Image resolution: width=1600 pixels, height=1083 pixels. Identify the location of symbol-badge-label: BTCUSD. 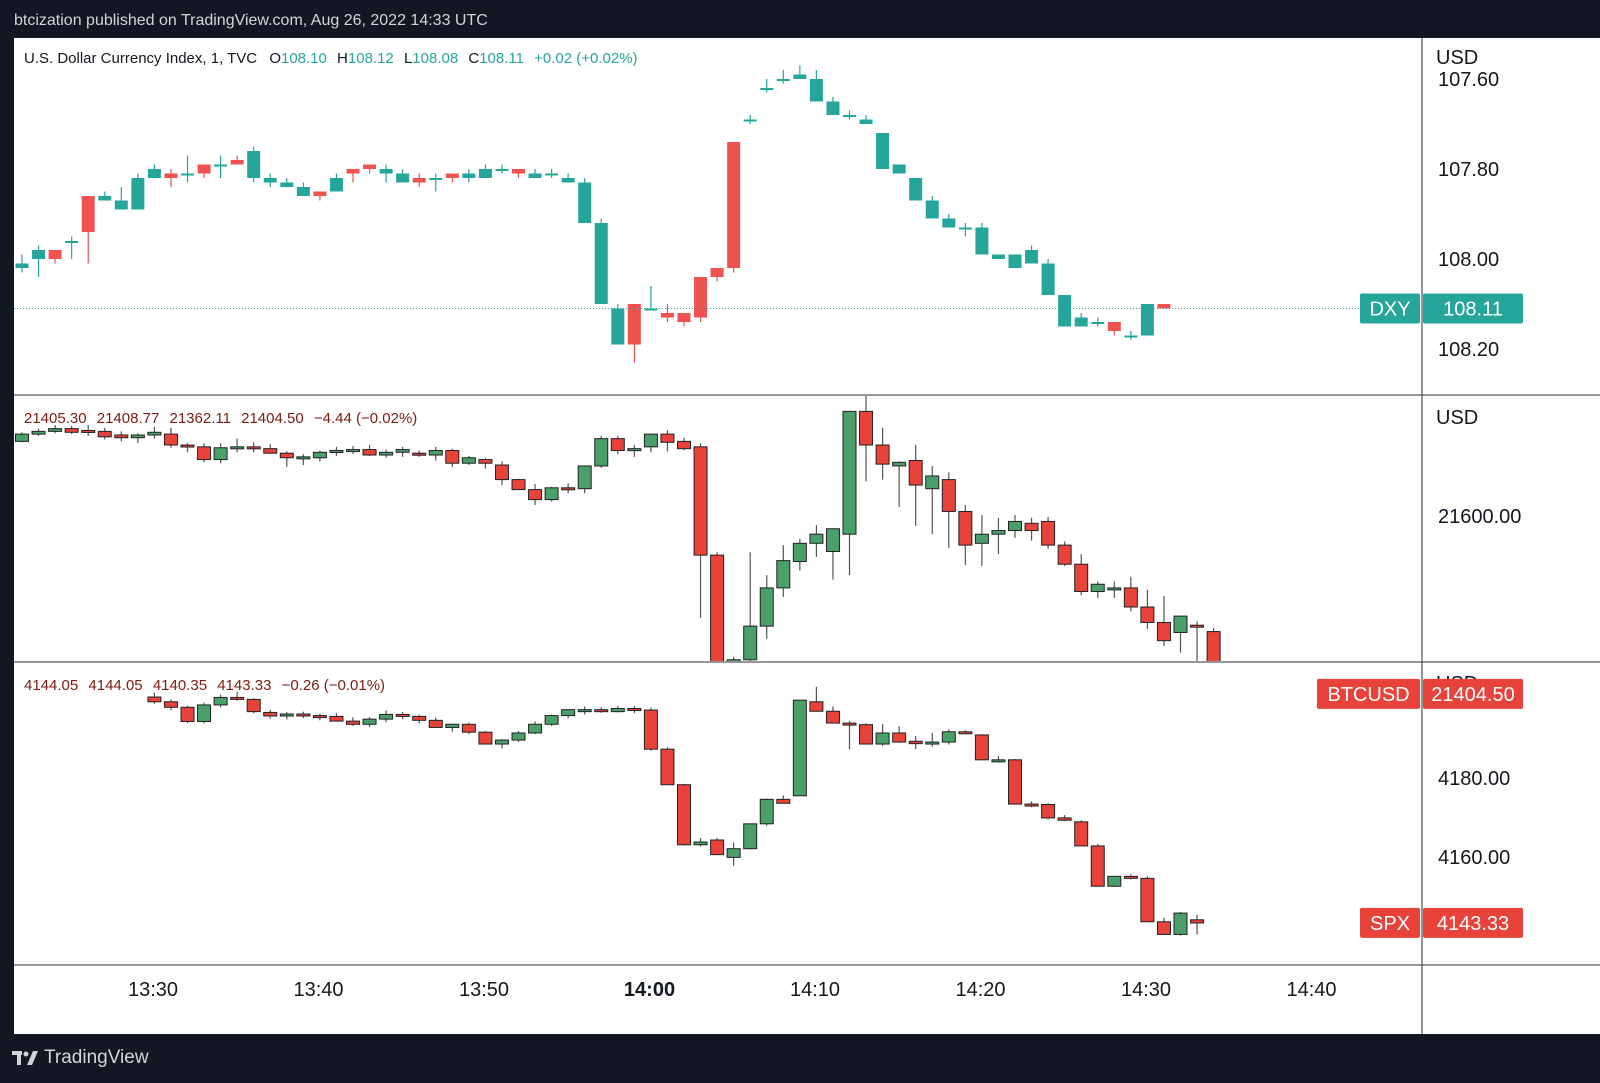
(1368, 695).